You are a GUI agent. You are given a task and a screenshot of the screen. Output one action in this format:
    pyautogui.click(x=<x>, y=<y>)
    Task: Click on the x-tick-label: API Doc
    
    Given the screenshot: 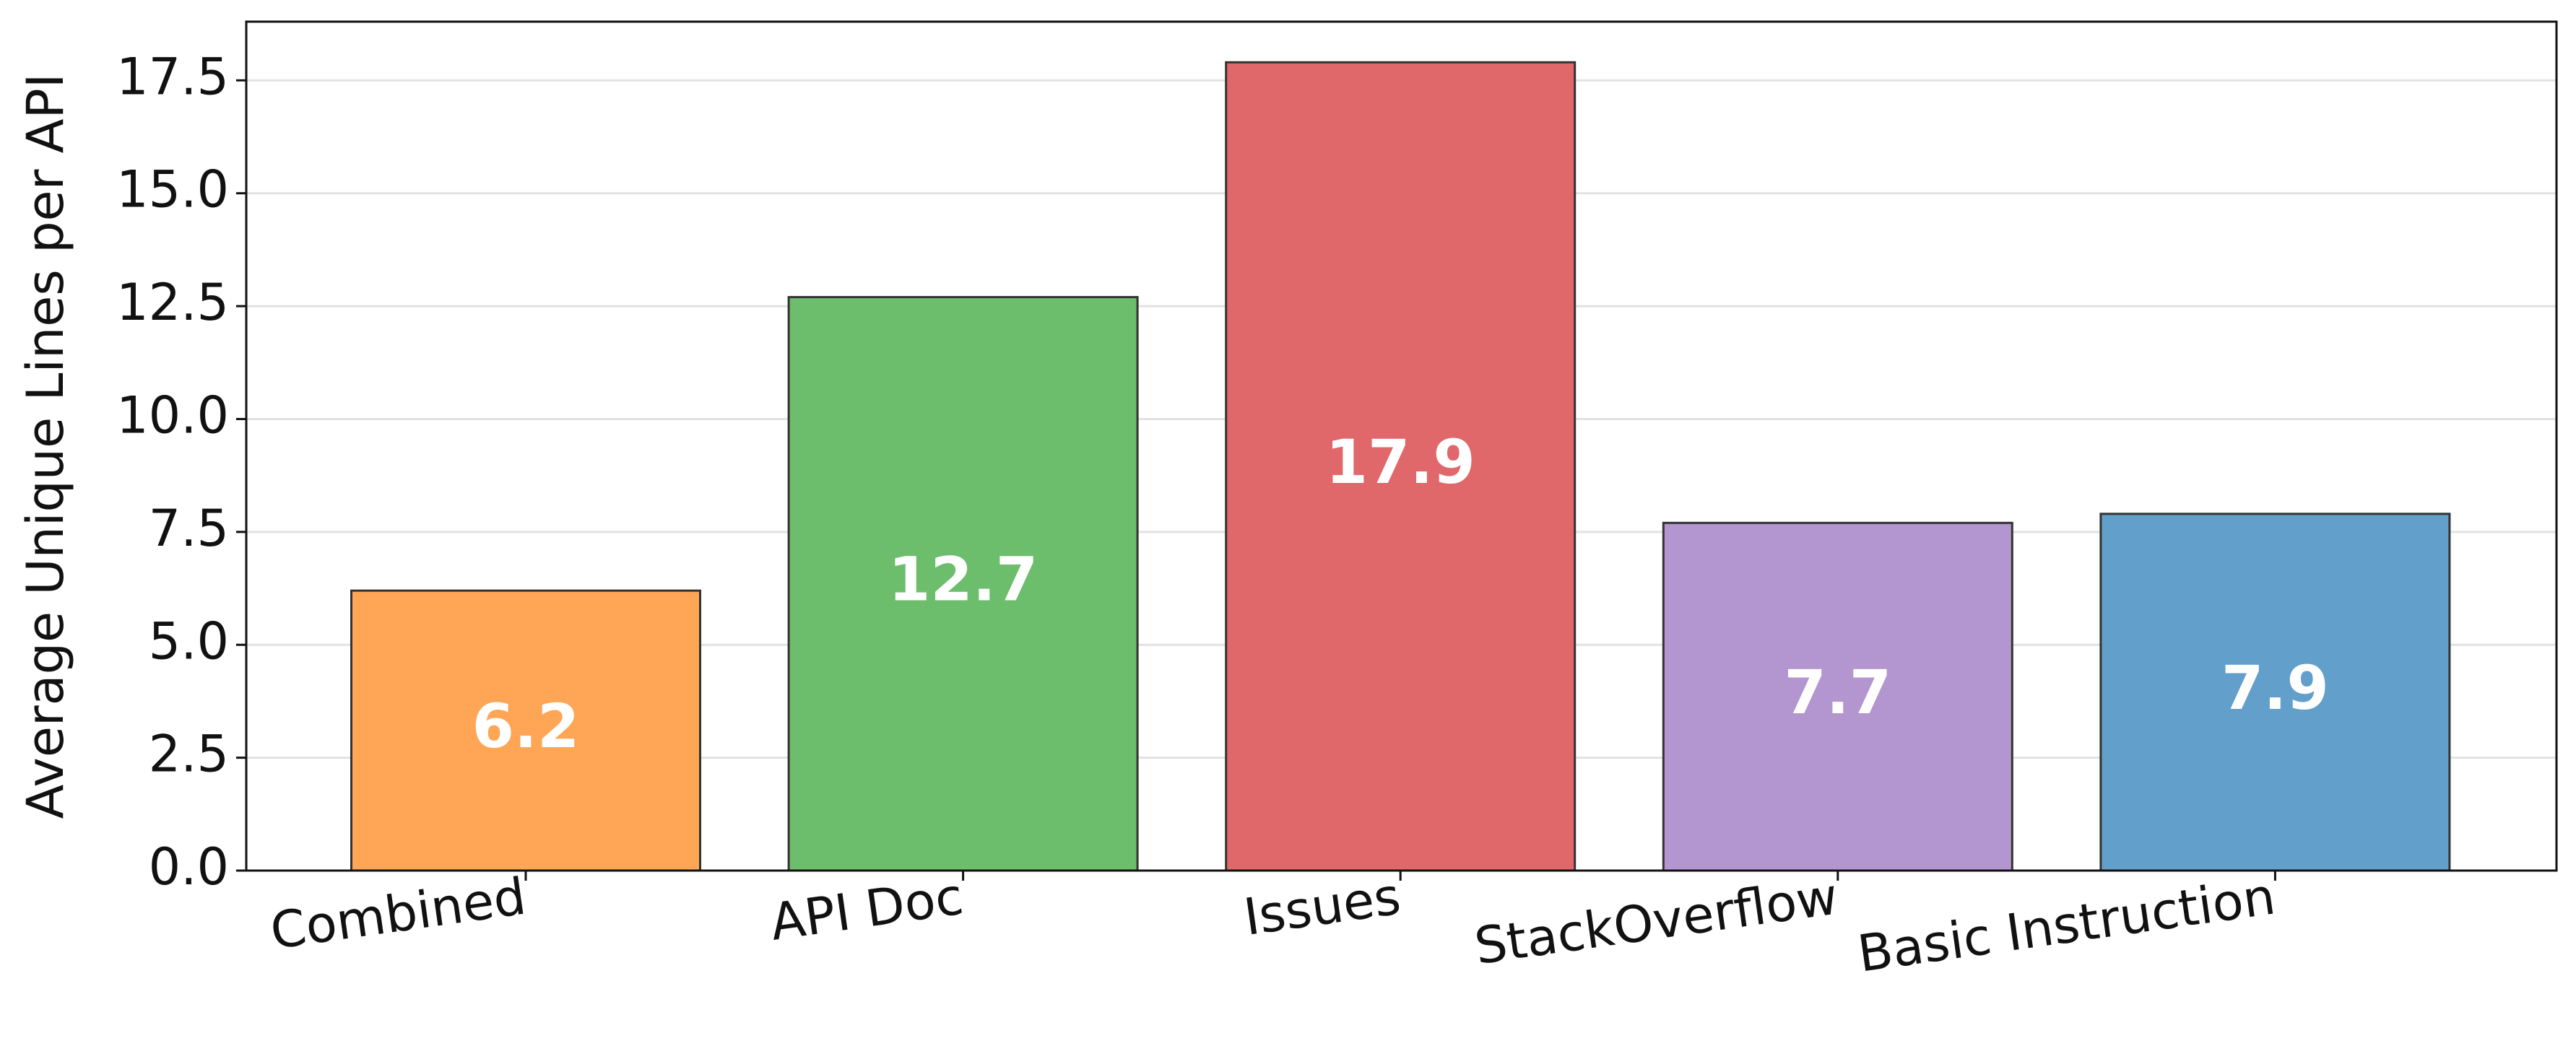 What is the action you would take?
    pyautogui.click(x=867, y=909)
    